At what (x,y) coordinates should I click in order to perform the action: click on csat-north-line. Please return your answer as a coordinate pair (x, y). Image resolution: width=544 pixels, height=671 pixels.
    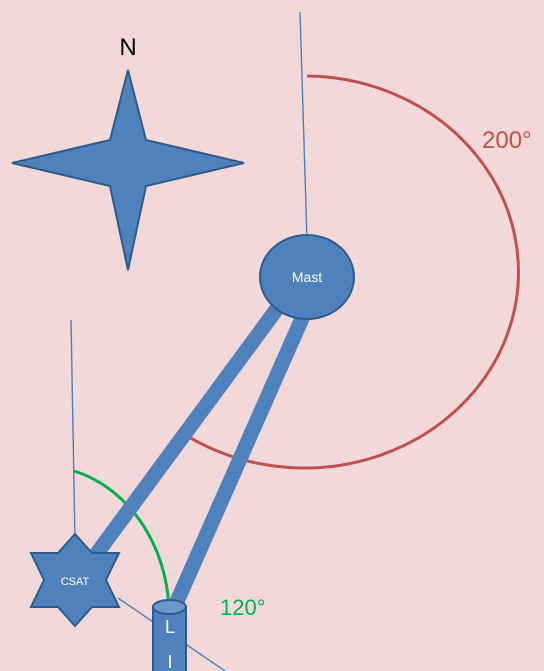
    Looking at the image, I should click on (73, 430).